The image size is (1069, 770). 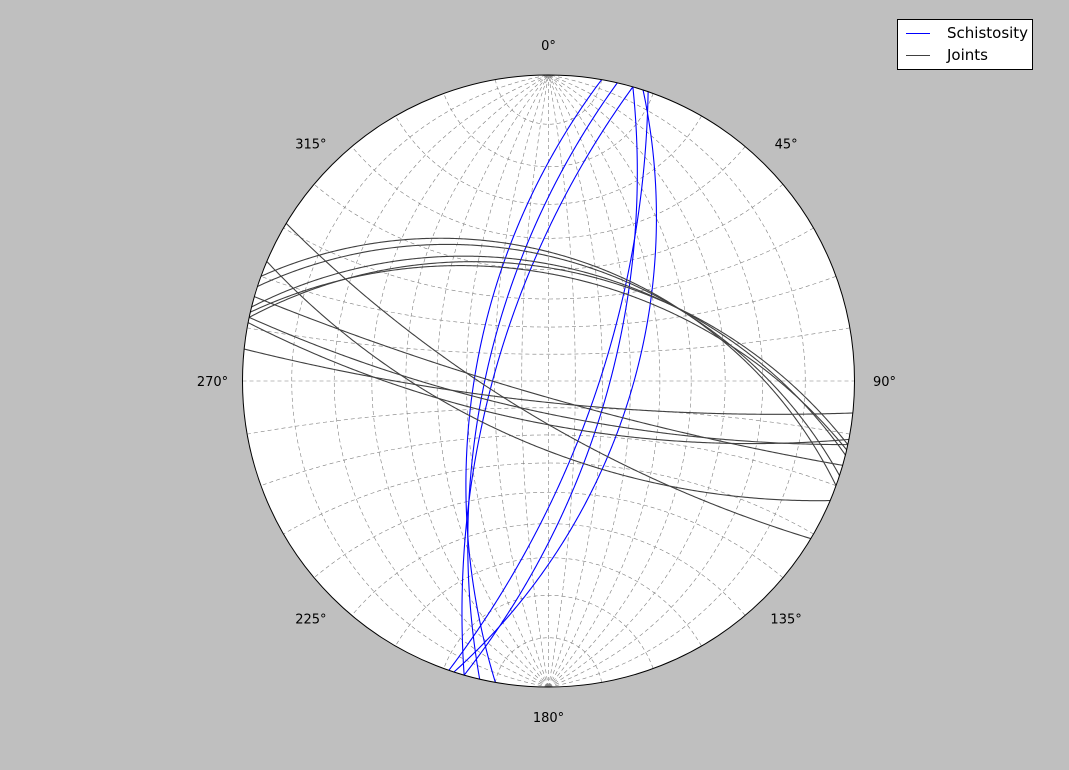 I want to click on legend-item-joints: Joints, so click(x=947, y=55).